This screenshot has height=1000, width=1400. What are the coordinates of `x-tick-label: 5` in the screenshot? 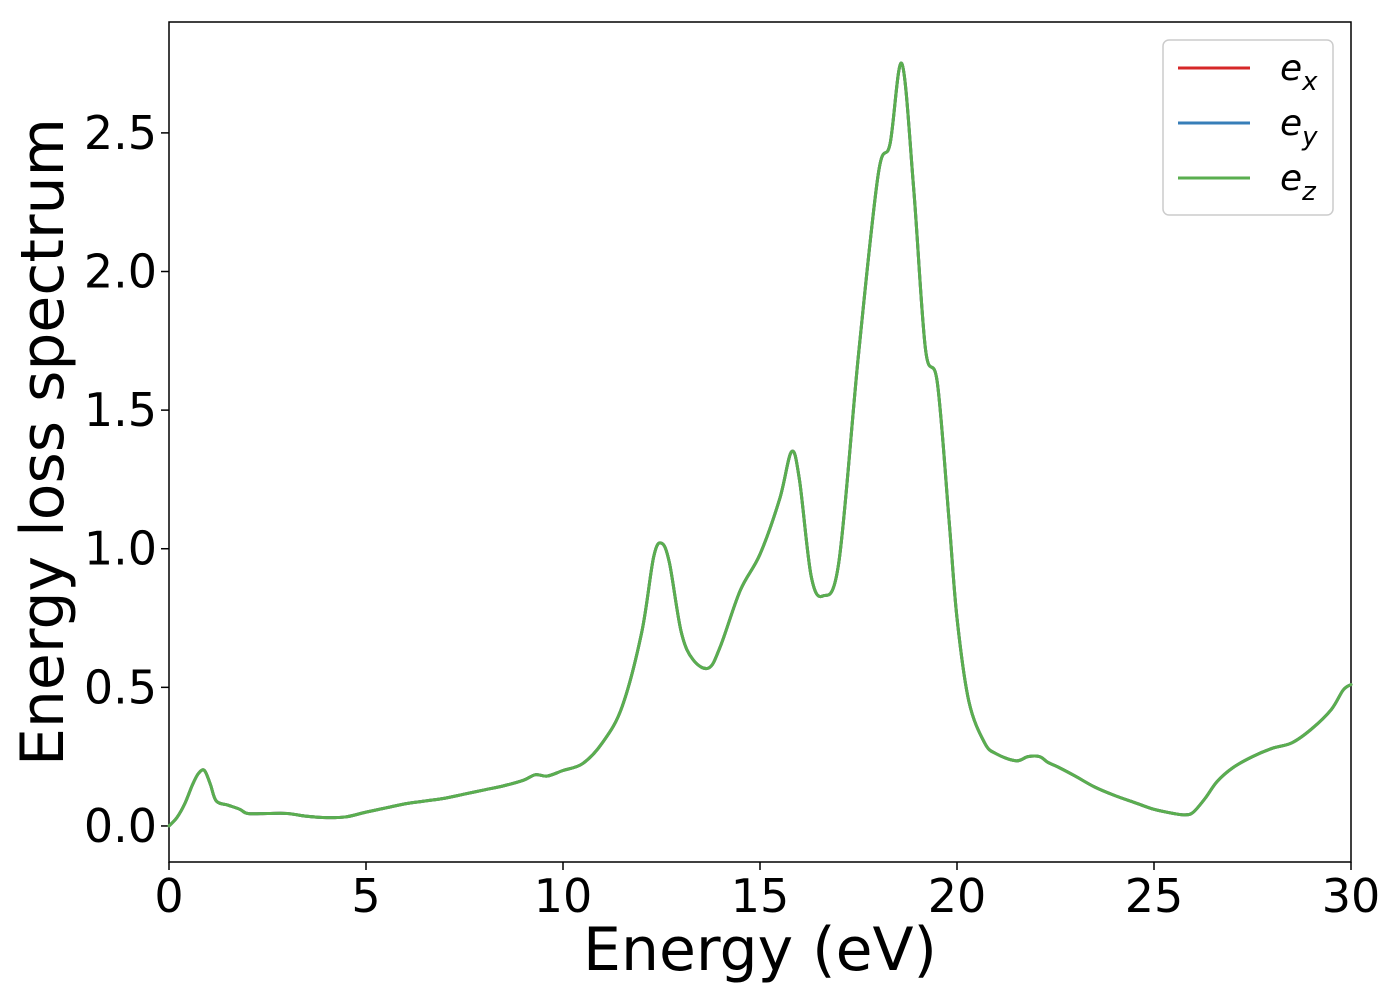 It's located at (365, 896).